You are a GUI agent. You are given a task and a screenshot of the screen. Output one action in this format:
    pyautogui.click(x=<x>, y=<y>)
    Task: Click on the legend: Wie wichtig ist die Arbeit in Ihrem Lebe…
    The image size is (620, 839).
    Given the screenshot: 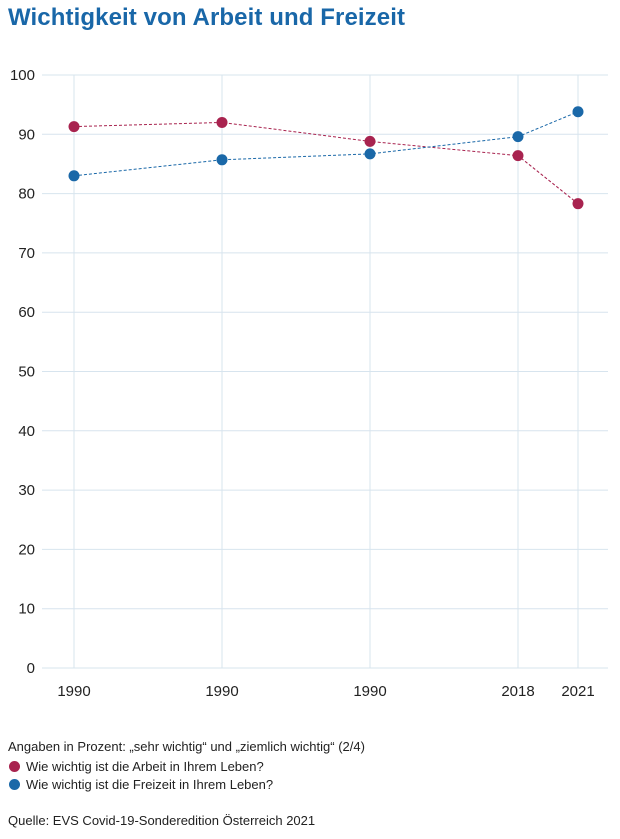 What is the action you would take?
    pyautogui.click(x=140, y=775)
    